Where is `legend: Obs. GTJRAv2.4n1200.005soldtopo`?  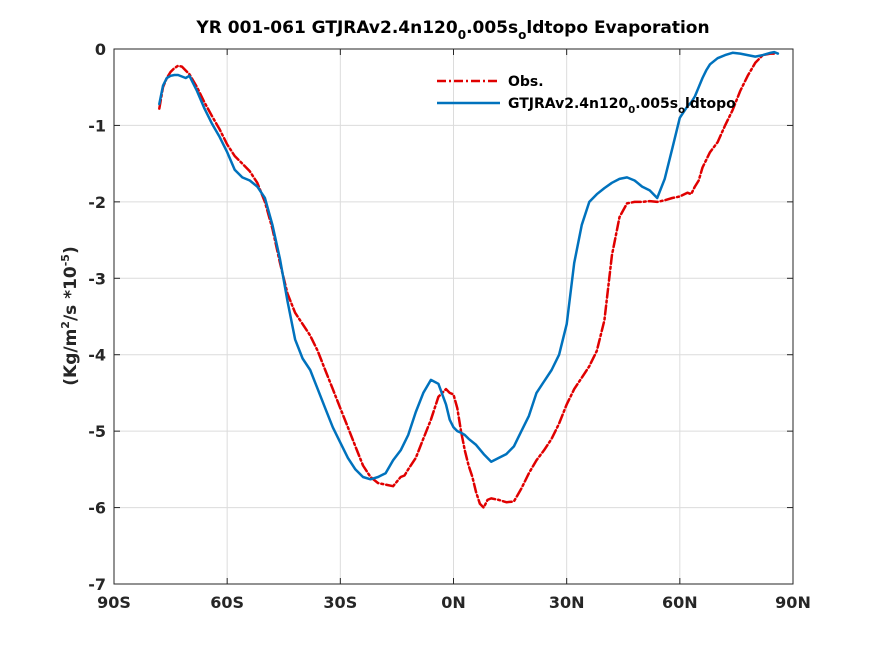
legend: Obs. GTJRAv2.4n1200.005soldtopo is located at coordinates (586, 95).